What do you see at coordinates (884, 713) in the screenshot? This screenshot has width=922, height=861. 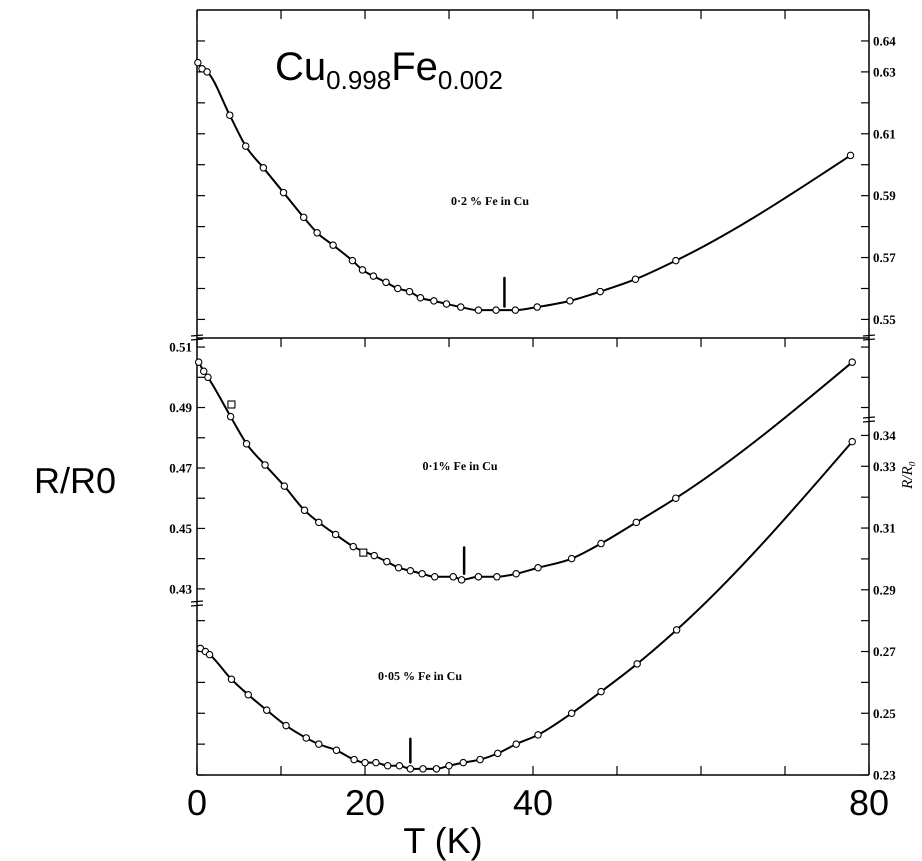 I see `y2-tick-label: 0.25` at bounding box center [884, 713].